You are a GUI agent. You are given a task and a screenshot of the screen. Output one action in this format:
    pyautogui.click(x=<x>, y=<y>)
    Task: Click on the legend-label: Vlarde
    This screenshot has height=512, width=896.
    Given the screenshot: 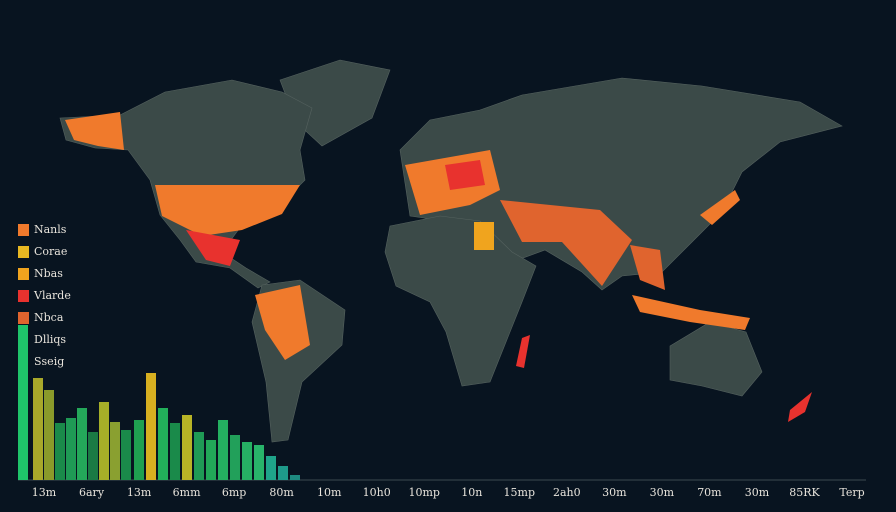 What is the action you would take?
    pyautogui.click(x=52, y=295)
    